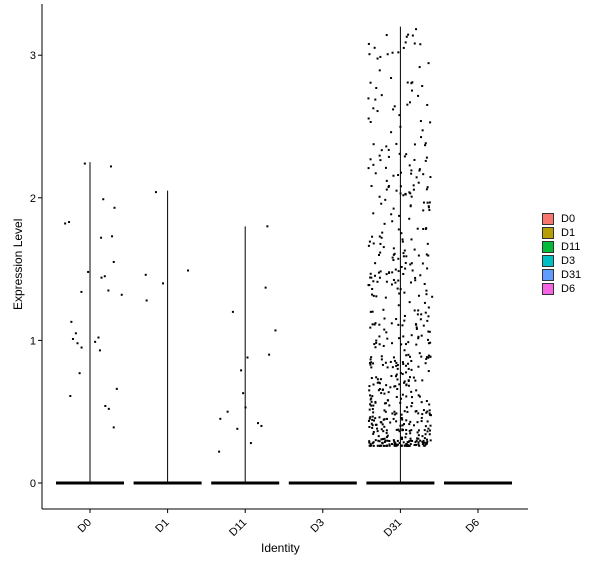  Describe the element at coordinates (571, 275) in the screenshot. I see `legend-label: D31` at that location.